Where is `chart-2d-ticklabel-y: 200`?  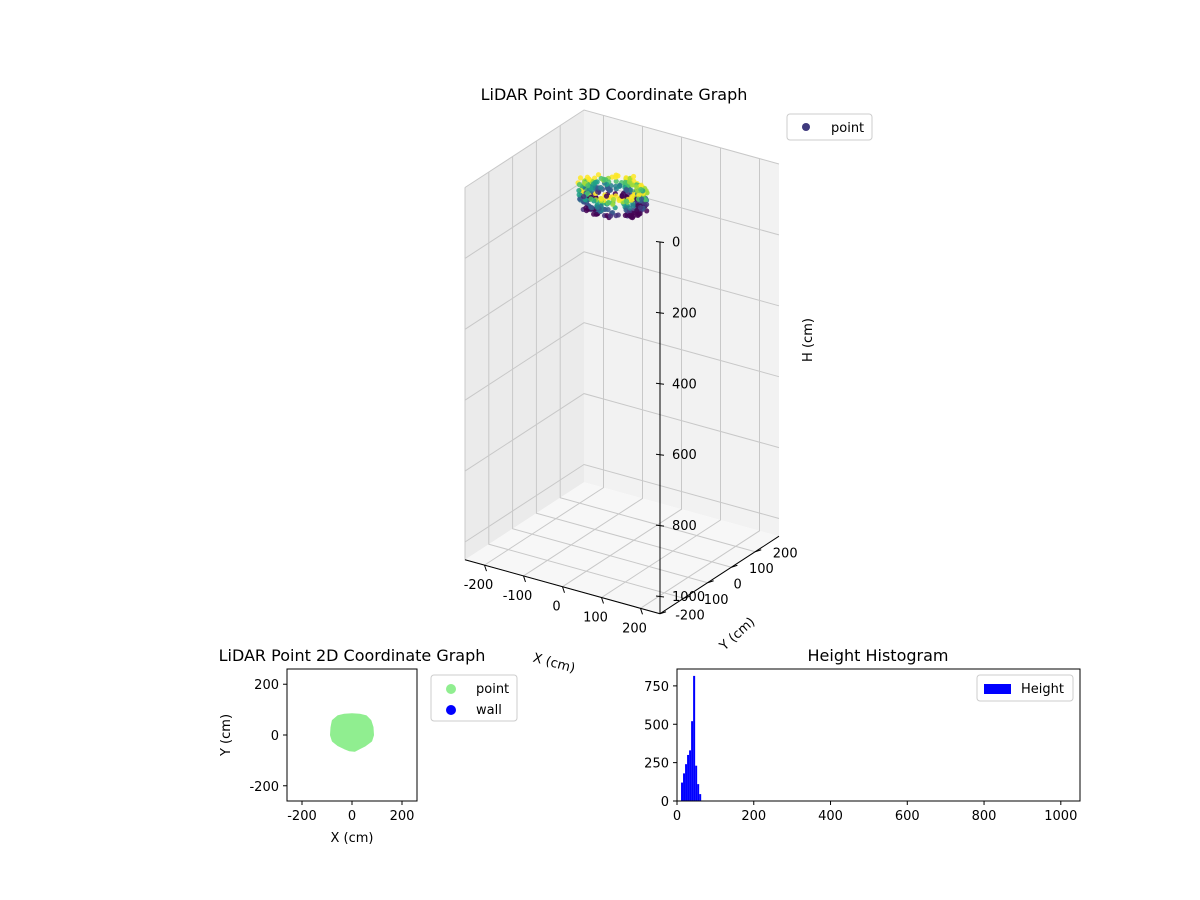
chart-2d-ticklabel-y: 200 is located at coordinates (266, 685).